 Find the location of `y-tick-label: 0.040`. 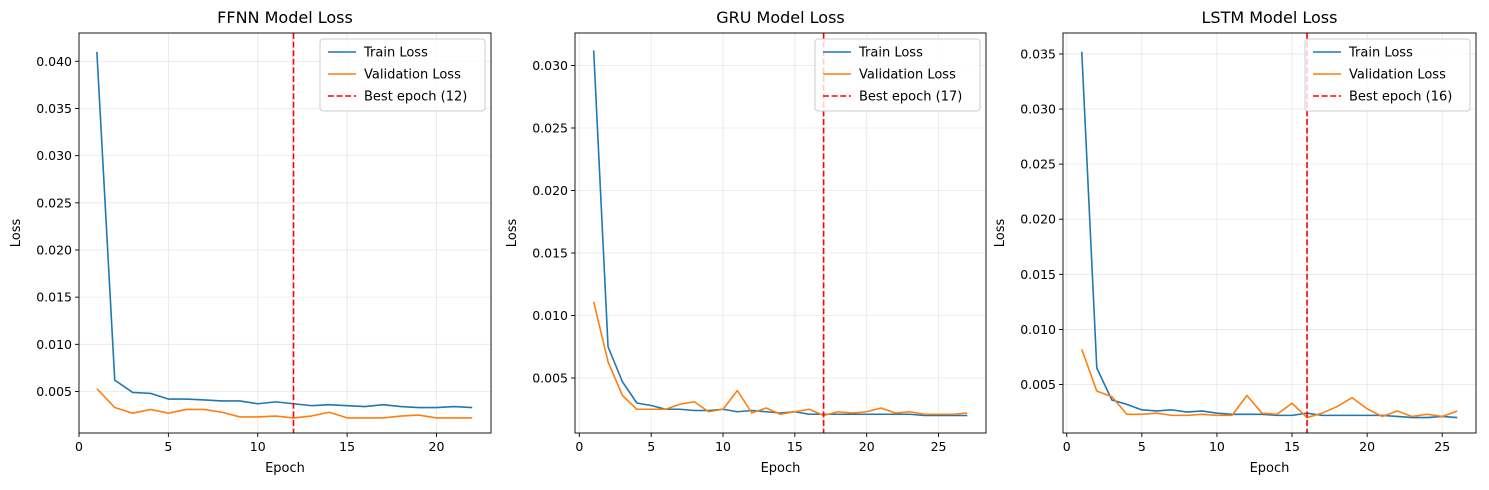

y-tick-label: 0.040 is located at coordinates (54, 61).